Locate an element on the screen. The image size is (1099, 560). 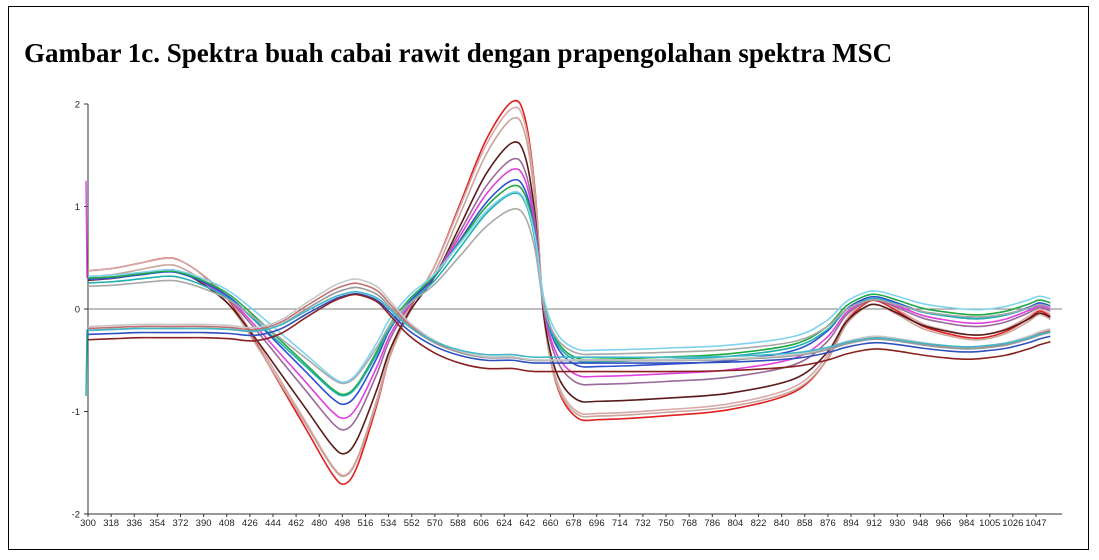
x-tick-label: 930 is located at coordinates (897, 523).